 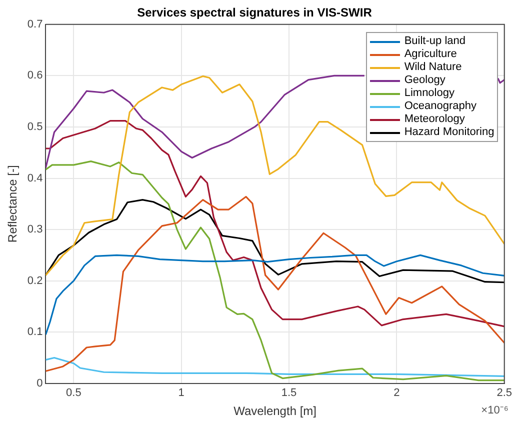 What do you see at coordinates (181, 393) in the screenshot?
I see `x-tick-label: 1` at bounding box center [181, 393].